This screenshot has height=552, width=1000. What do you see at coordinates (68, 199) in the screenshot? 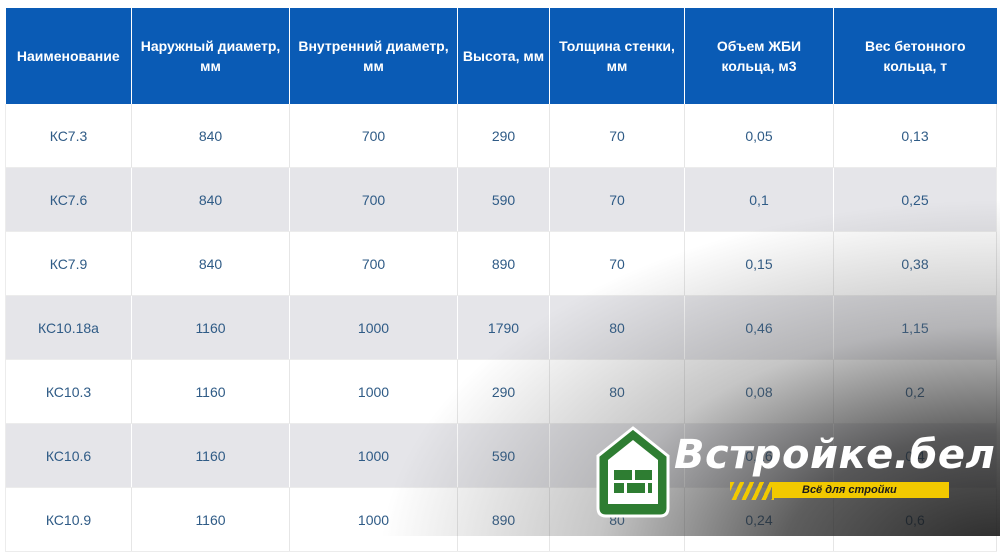
I see `cell-name: КС7.6` at bounding box center [68, 199].